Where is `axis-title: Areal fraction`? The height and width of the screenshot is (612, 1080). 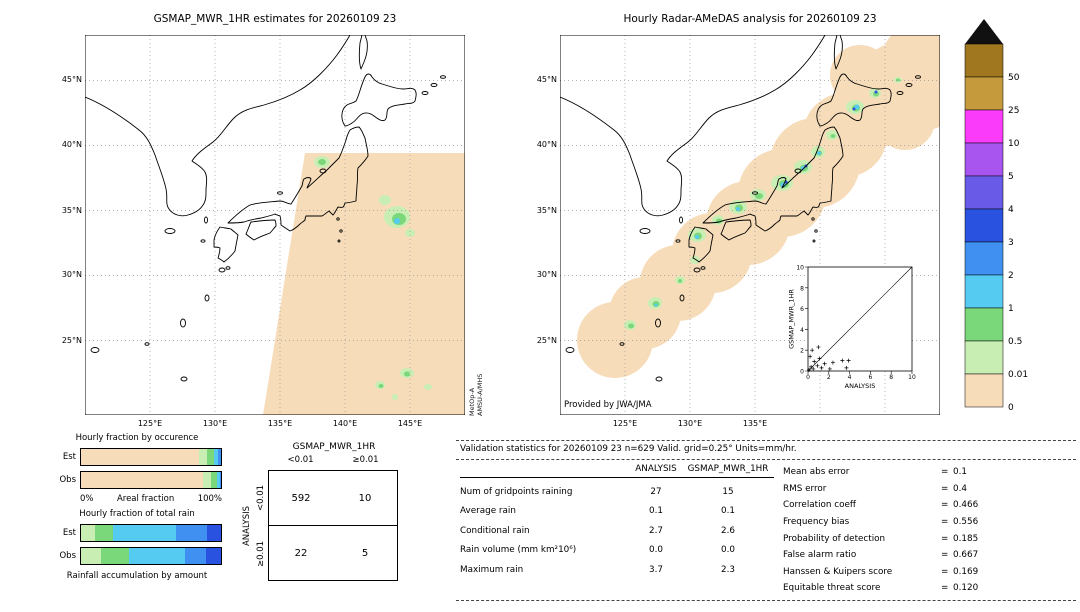
axis-title: Areal fraction is located at coordinates (145, 499).